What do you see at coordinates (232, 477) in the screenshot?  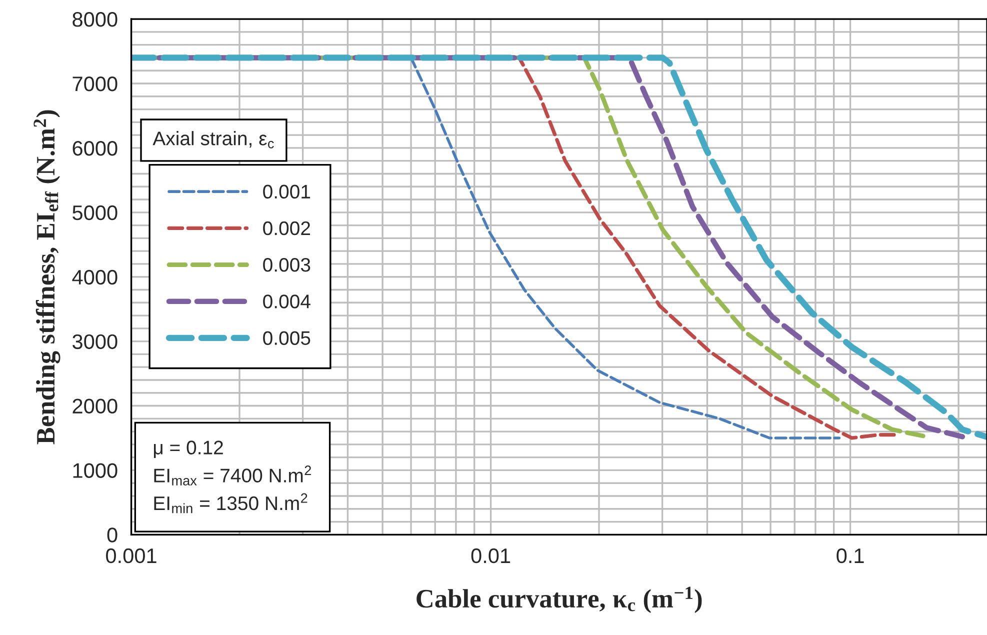 I see `text: μ = 0.12 EI$_{max}$ = 7400 N.m$^{2}$ EI$_{min}$ = 1350 N.m$^{2}$` at bounding box center [232, 477].